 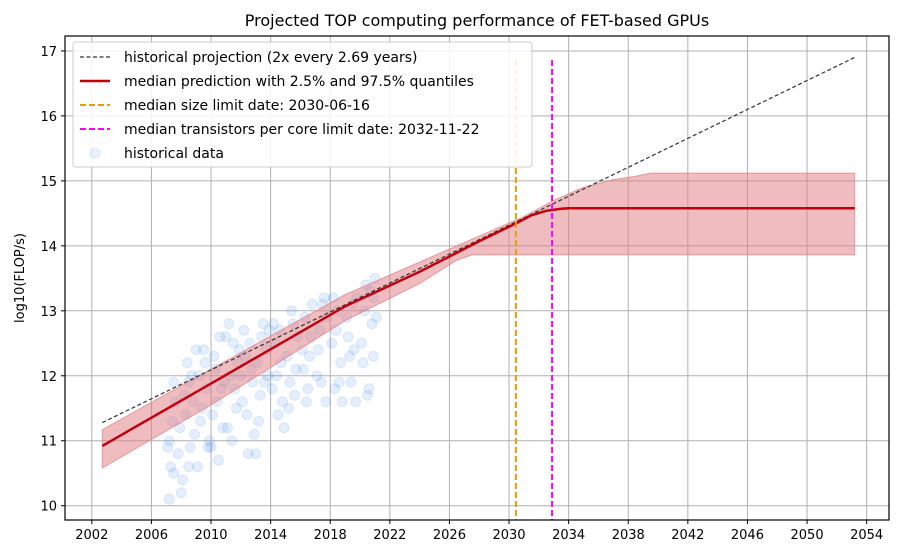 I want to click on x-tick-label: 2042, so click(x=687, y=535).